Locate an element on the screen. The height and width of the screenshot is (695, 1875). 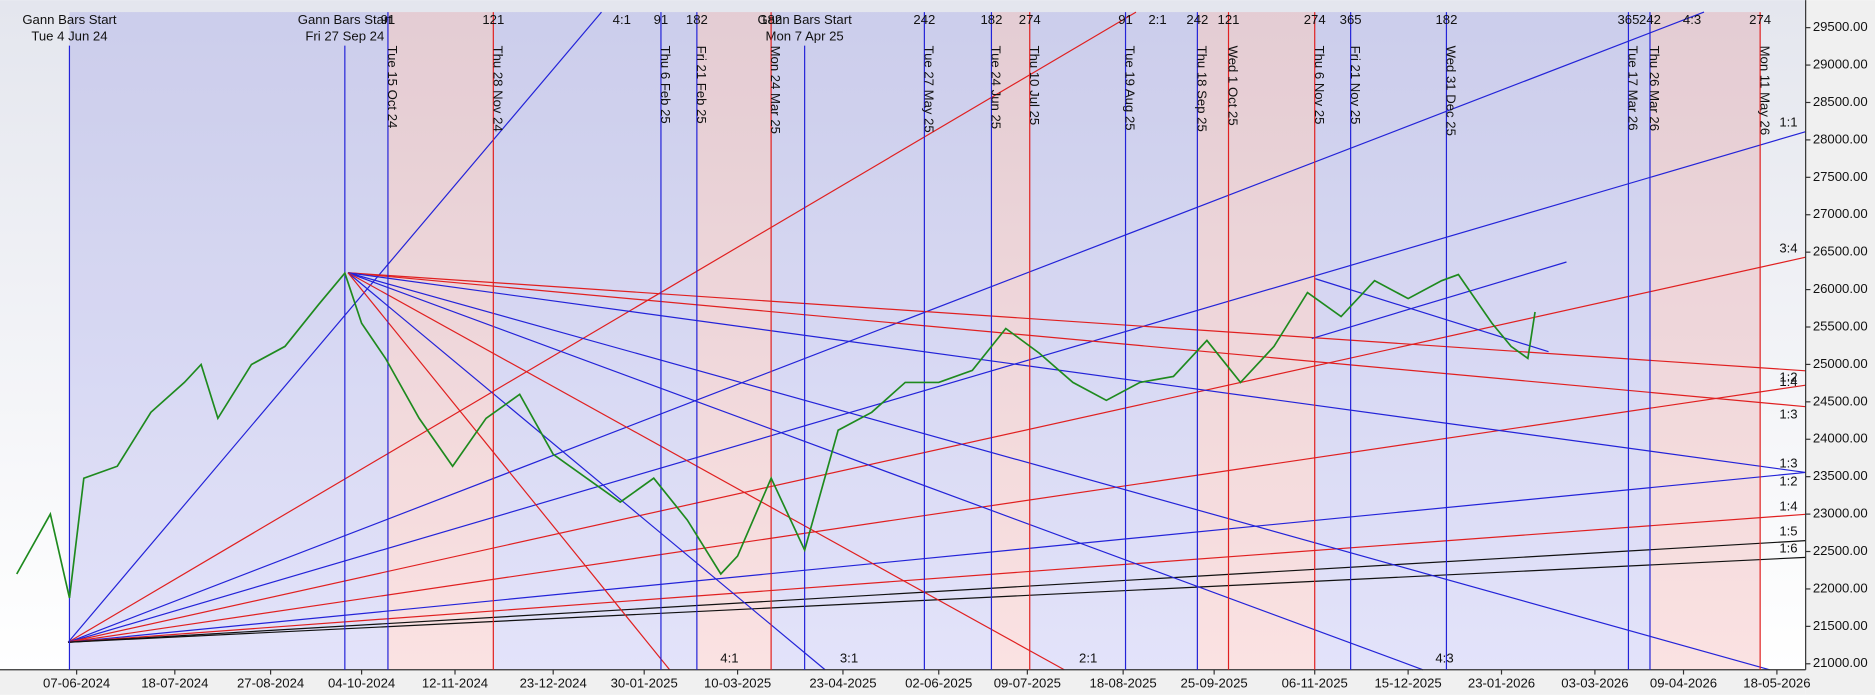
y-tick-label: 24500.00 is located at coordinates (1840, 400).